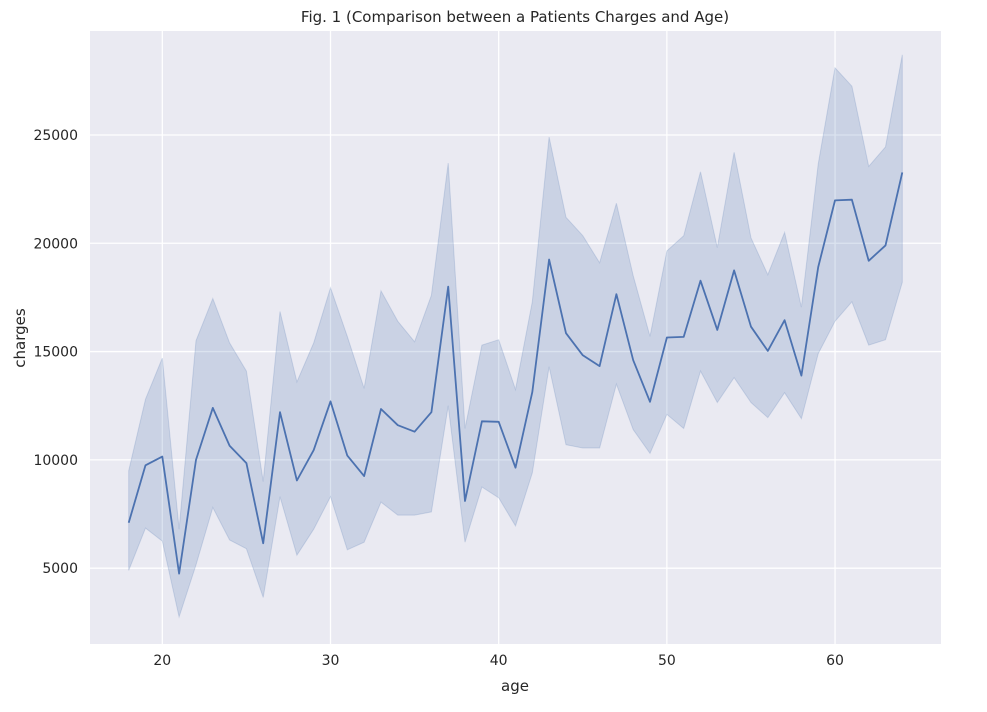 This screenshot has height=712, width=987. I want to click on y-tick-label: 10000, so click(55, 461).